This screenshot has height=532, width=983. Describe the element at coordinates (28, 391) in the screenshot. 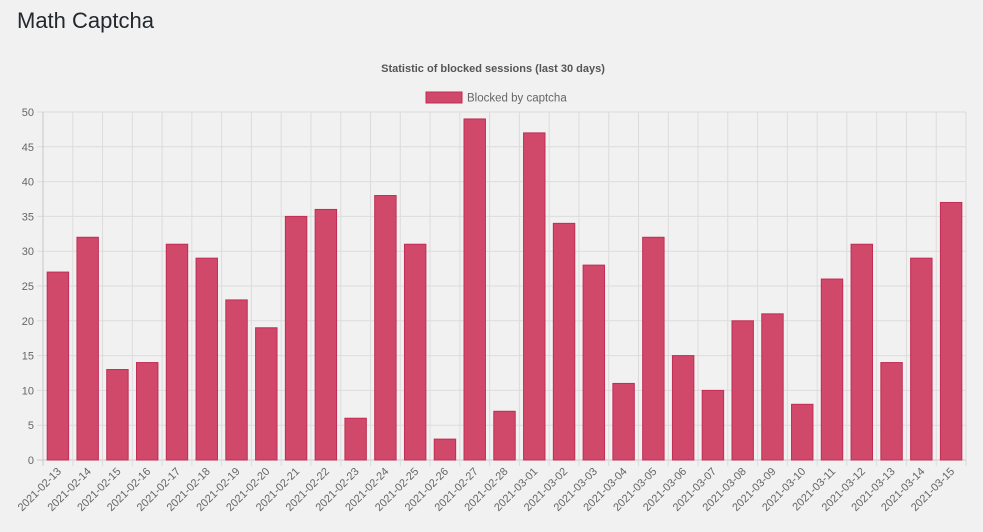

I see `y-tick-label: 10` at that location.